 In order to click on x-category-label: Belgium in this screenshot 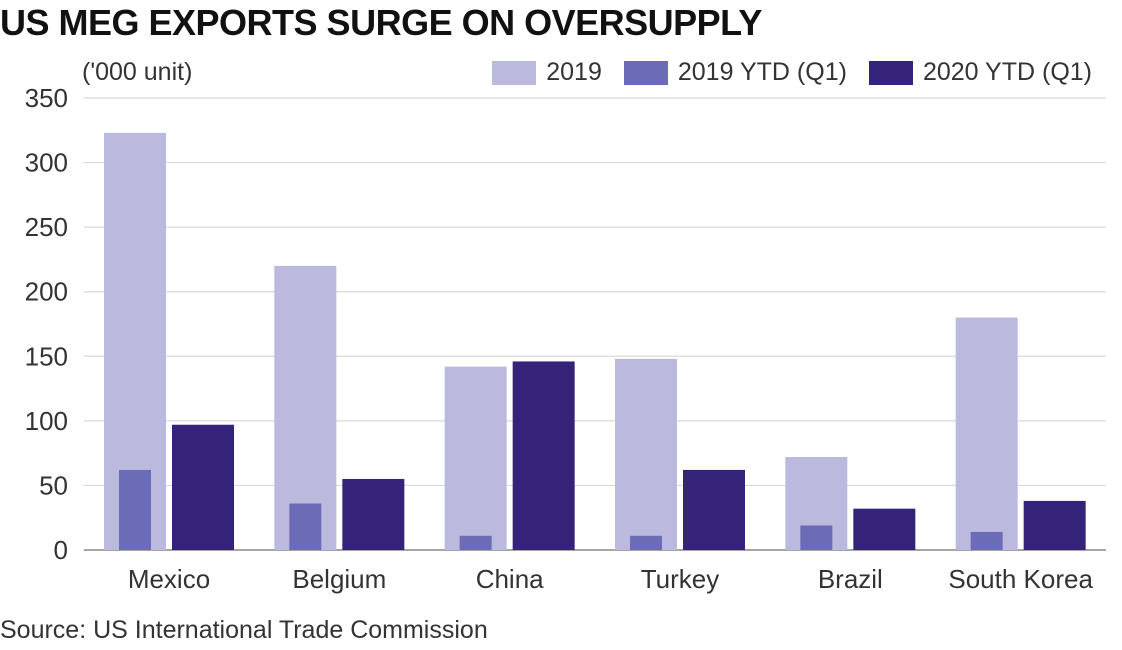, I will do `click(339, 579)`.